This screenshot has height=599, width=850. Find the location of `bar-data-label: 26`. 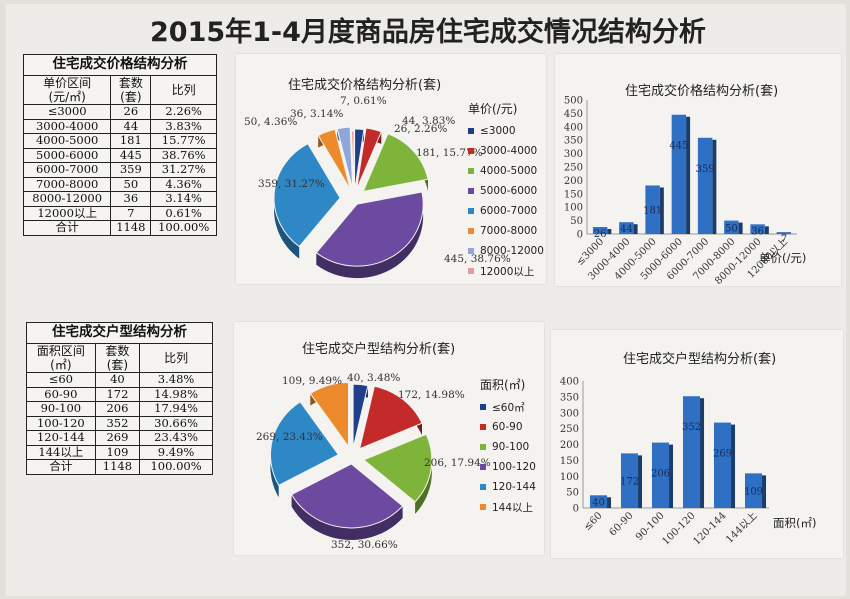

bar-data-label: 26 is located at coordinates (600, 234).